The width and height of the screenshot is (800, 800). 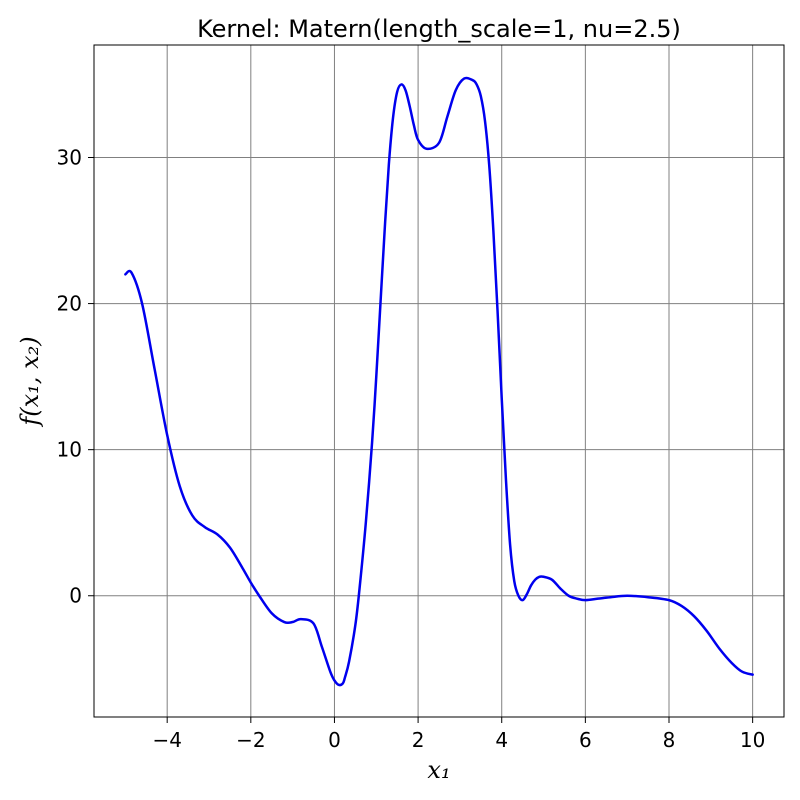 I want to click on x-tick-label: −4, so click(x=166, y=740).